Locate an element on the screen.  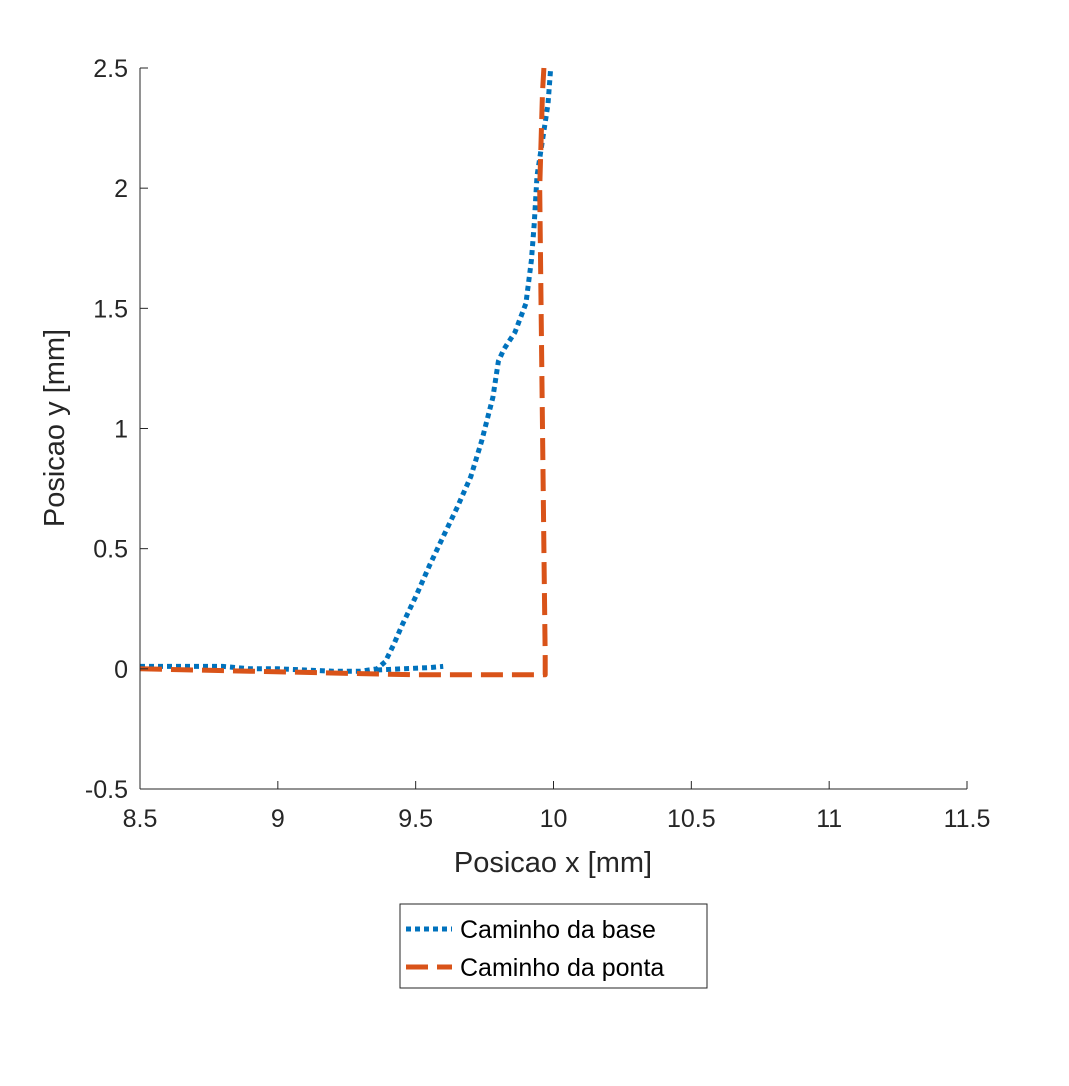
legend: Caminho da base Caminho da ponta is located at coordinates (553, 946).